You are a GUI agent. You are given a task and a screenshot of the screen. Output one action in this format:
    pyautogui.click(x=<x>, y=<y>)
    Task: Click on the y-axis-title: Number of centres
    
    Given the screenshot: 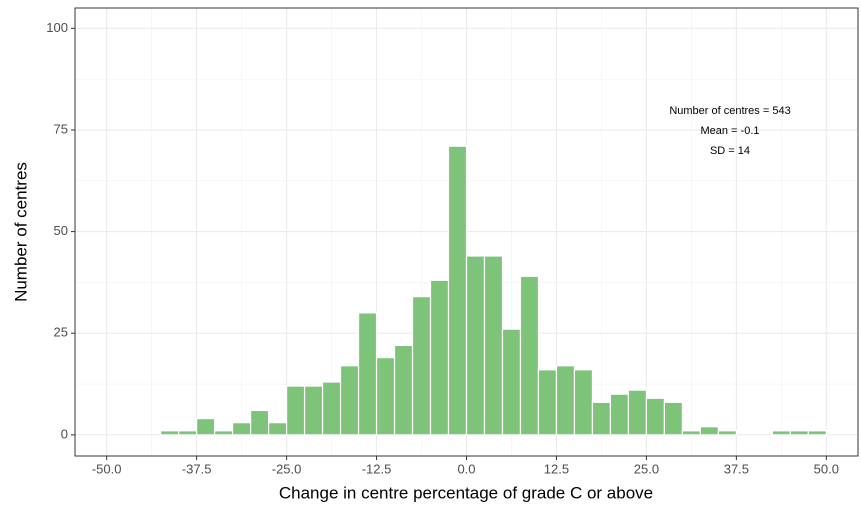 What is the action you would take?
    pyautogui.click(x=20, y=232)
    